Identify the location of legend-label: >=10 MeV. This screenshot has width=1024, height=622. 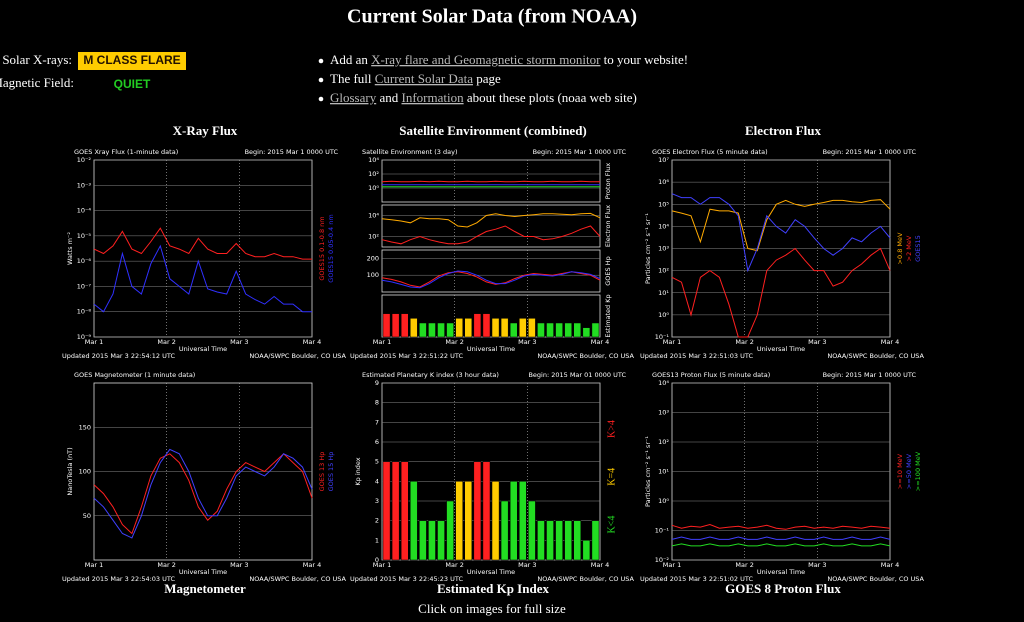
(900, 471).